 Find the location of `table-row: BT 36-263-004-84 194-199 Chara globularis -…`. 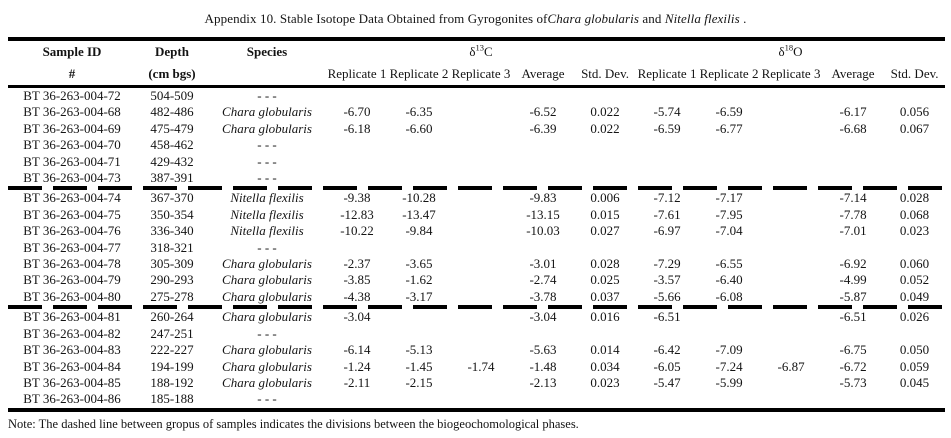

table-row: BT 36-263-004-84 194-199 Chara globularis -… is located at coordinates (476, 367).